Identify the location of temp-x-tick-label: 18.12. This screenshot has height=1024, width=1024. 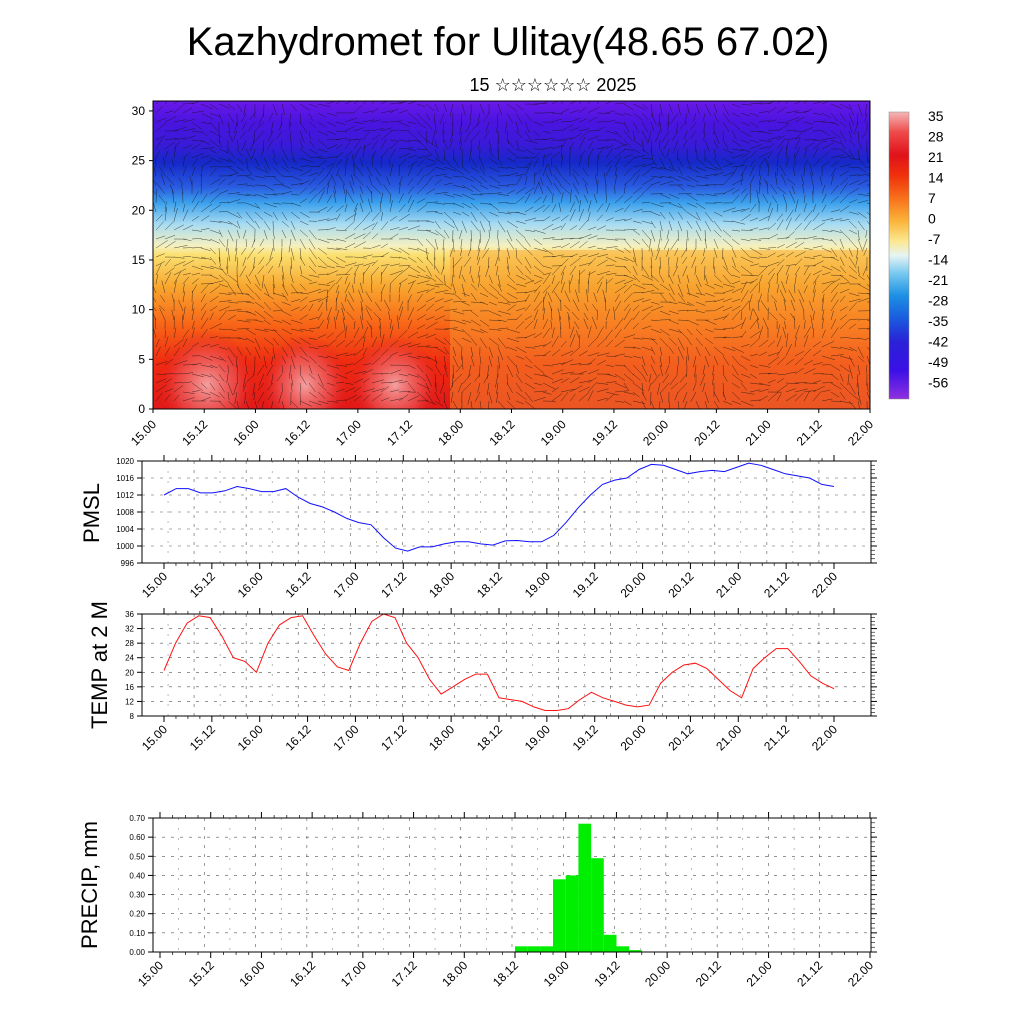
(489, 737).